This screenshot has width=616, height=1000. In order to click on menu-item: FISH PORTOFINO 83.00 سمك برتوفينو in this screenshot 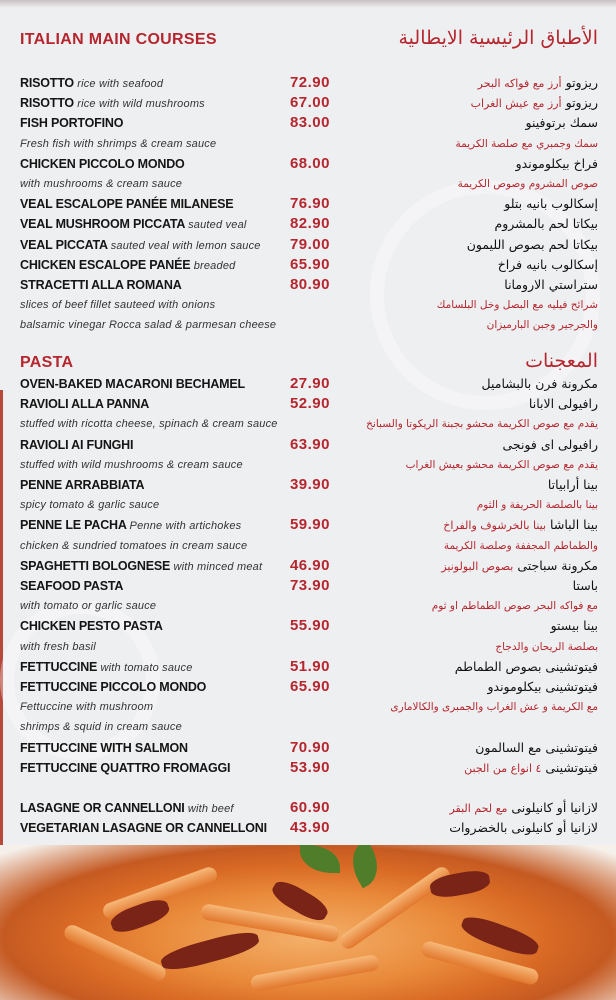, I will do `click(308, 123)`.